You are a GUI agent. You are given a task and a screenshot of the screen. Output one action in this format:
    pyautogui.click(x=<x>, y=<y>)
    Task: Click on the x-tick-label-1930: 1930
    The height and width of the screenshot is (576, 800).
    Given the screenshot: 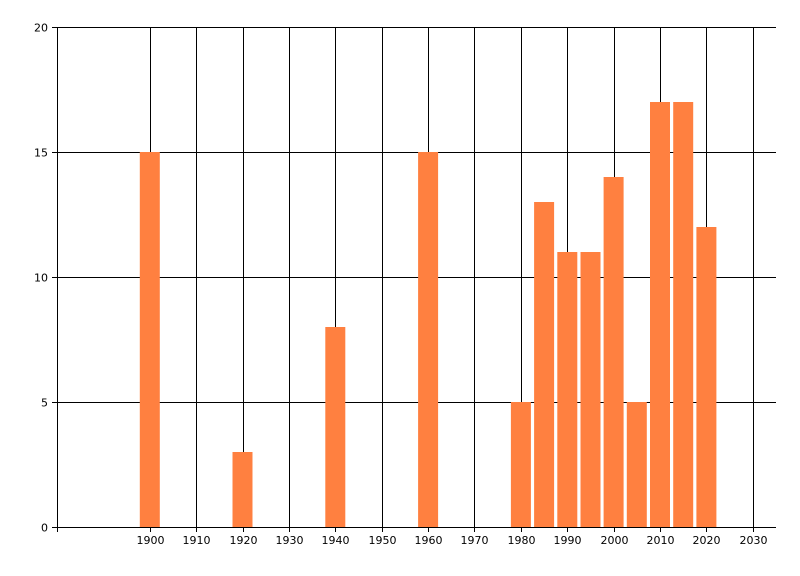 What is the action you would take?
    pyautogui.click(x=290, y=540)
    